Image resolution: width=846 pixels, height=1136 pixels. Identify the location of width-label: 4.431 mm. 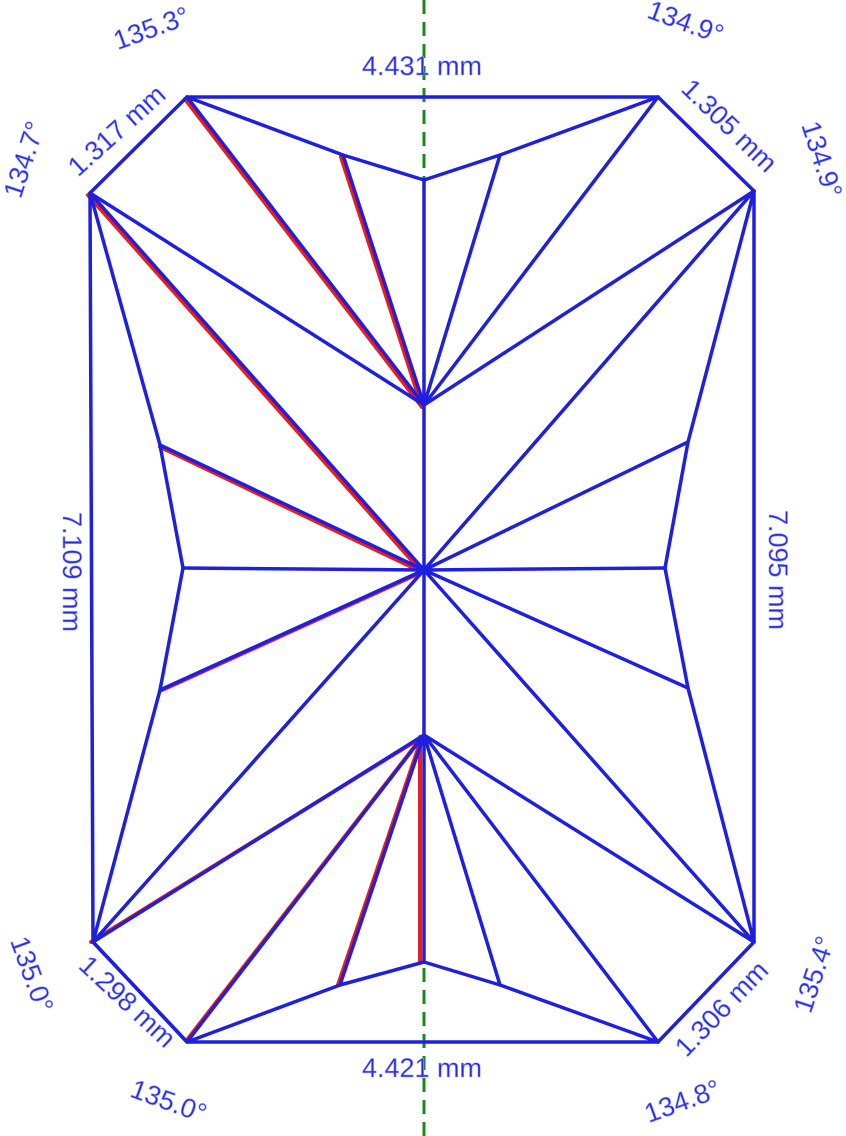
(422, 66).